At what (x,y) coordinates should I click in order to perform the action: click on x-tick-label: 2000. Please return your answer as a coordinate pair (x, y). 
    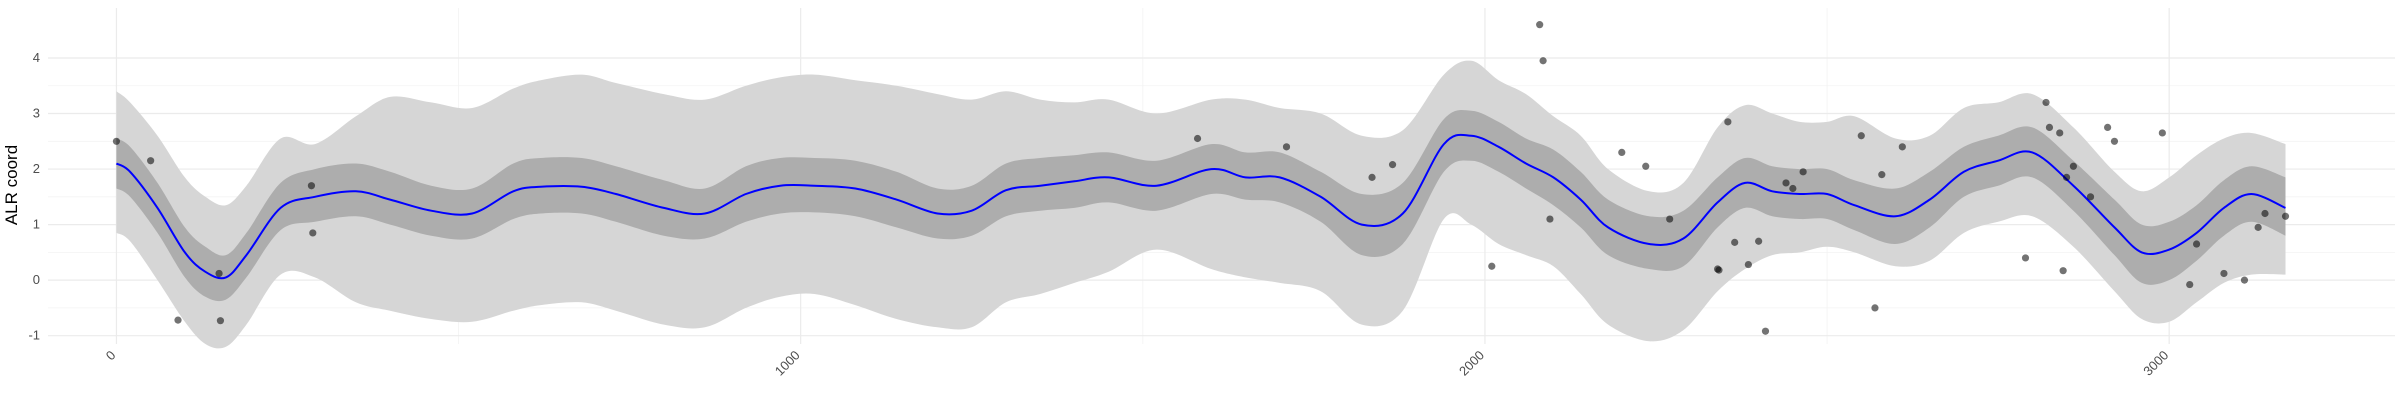
    Looking at the image, I should click on (1471, 363).